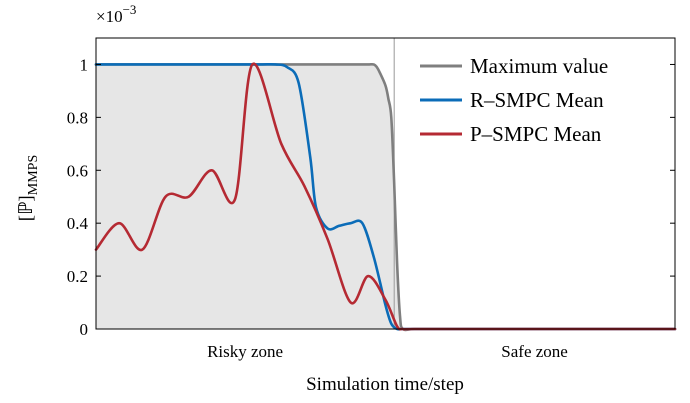  I want to click on y-axis-title-sub: MMPS, so click(33, 175).